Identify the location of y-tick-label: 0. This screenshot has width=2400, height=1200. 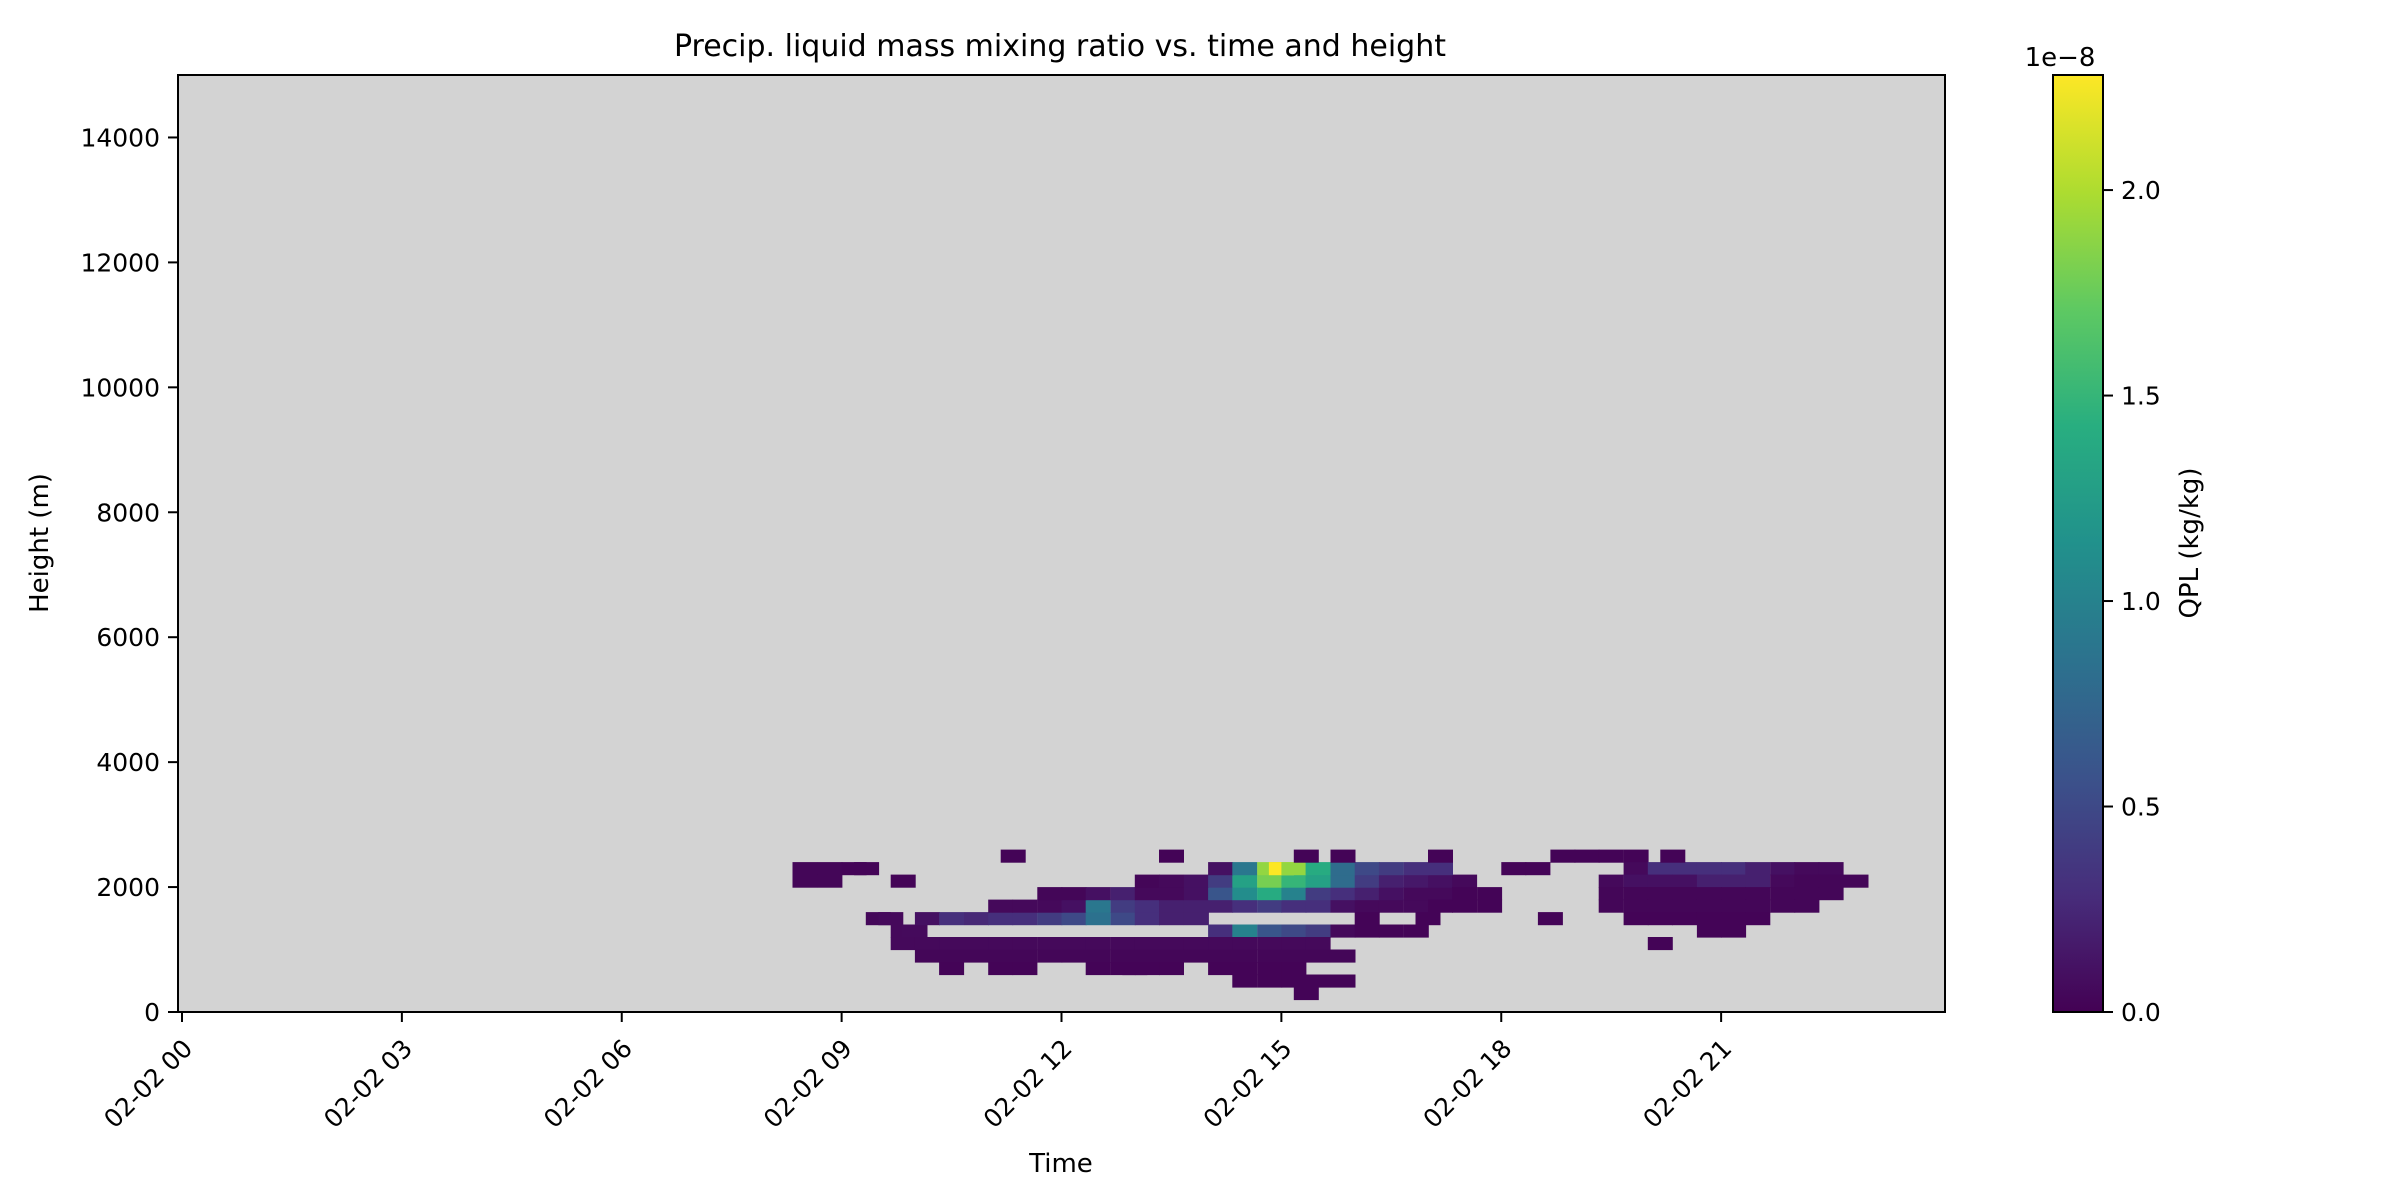
(152, 1012).